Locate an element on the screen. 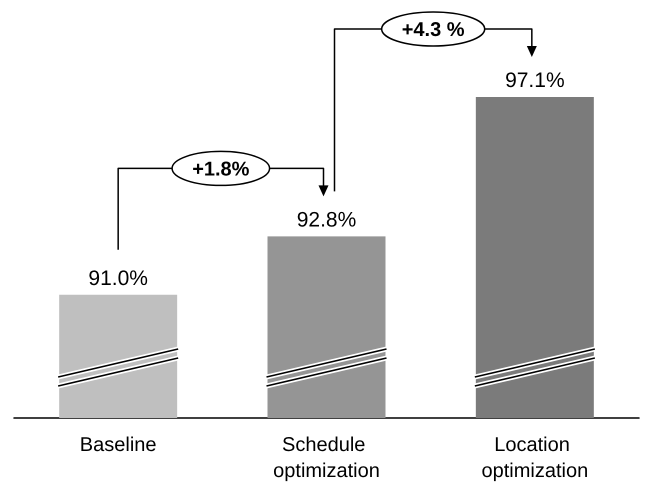 This screenshot has height=494, width=649. x-tick-label: Baseline is located at coordinates (118, 445).